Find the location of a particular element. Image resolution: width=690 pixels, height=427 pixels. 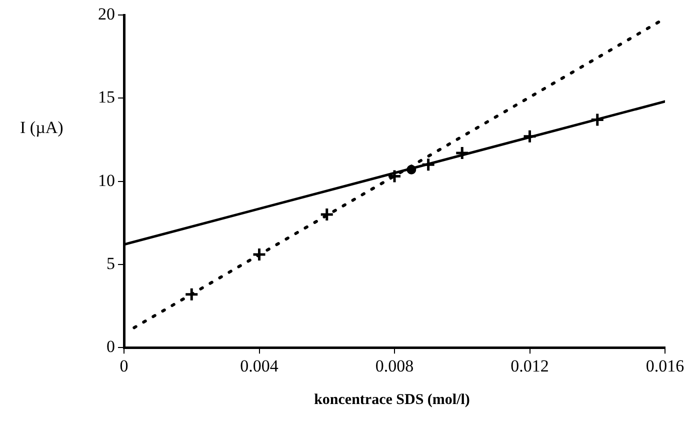

y-tick-label: 15 is located at coordinates (106, 97).